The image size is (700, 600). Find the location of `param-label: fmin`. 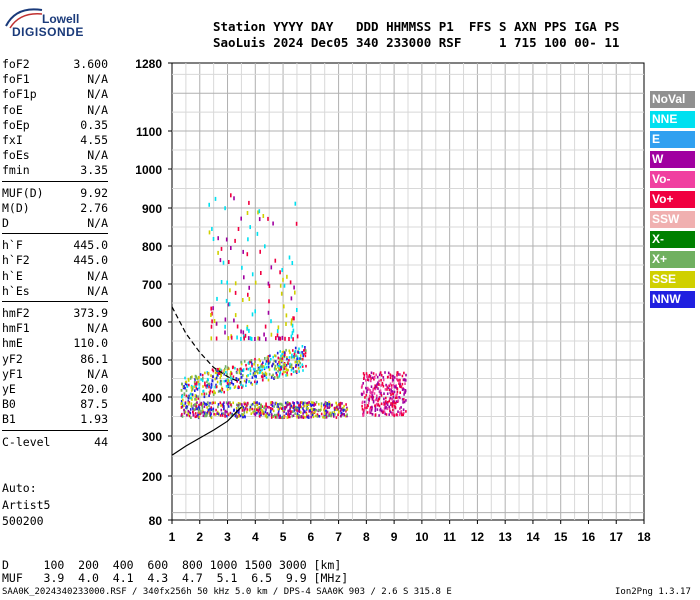

param-label: fmin is located at coordinates (16, 170).